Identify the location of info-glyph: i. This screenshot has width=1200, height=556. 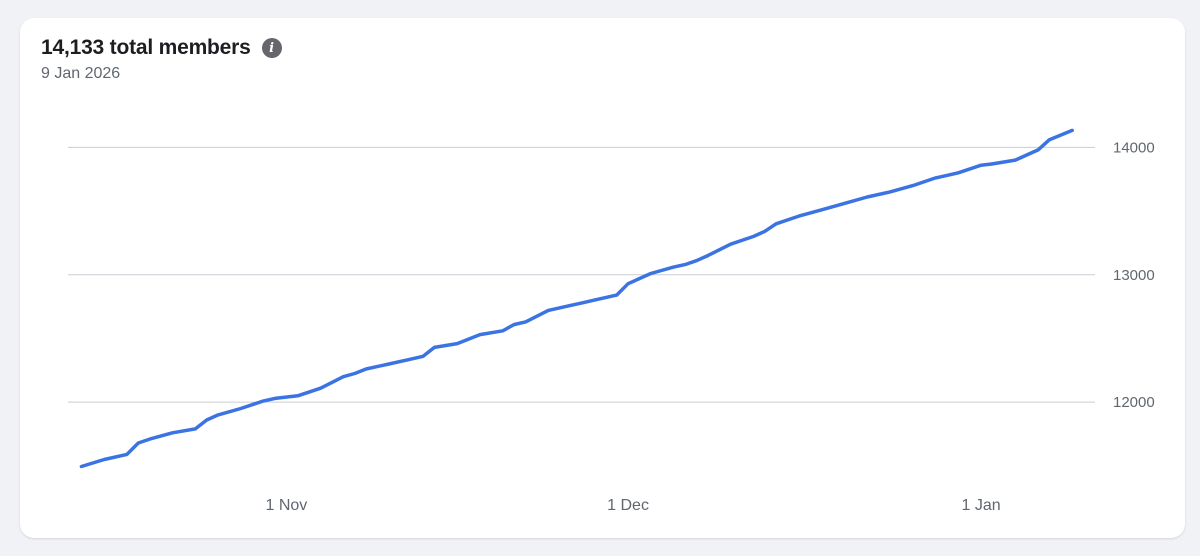
(272, 48).